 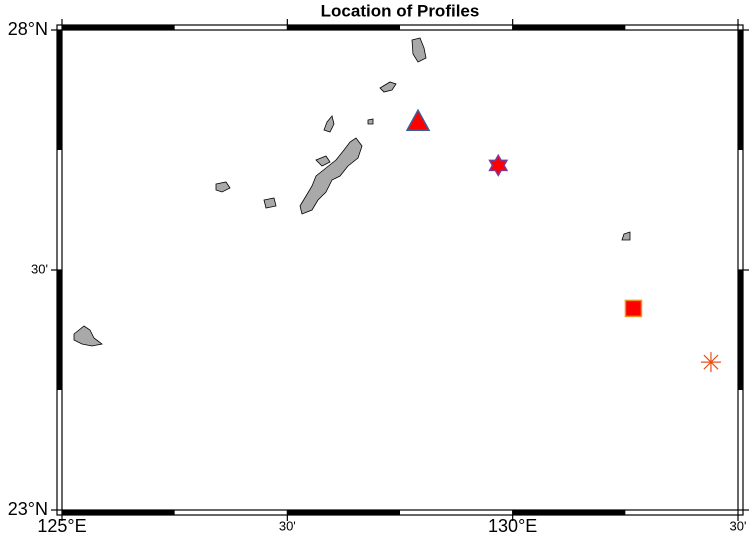 What do you see at coordinates (61, 526) in the screenshot?
I see `x-tick-label: 125°E` at bounding box center [61, 526].